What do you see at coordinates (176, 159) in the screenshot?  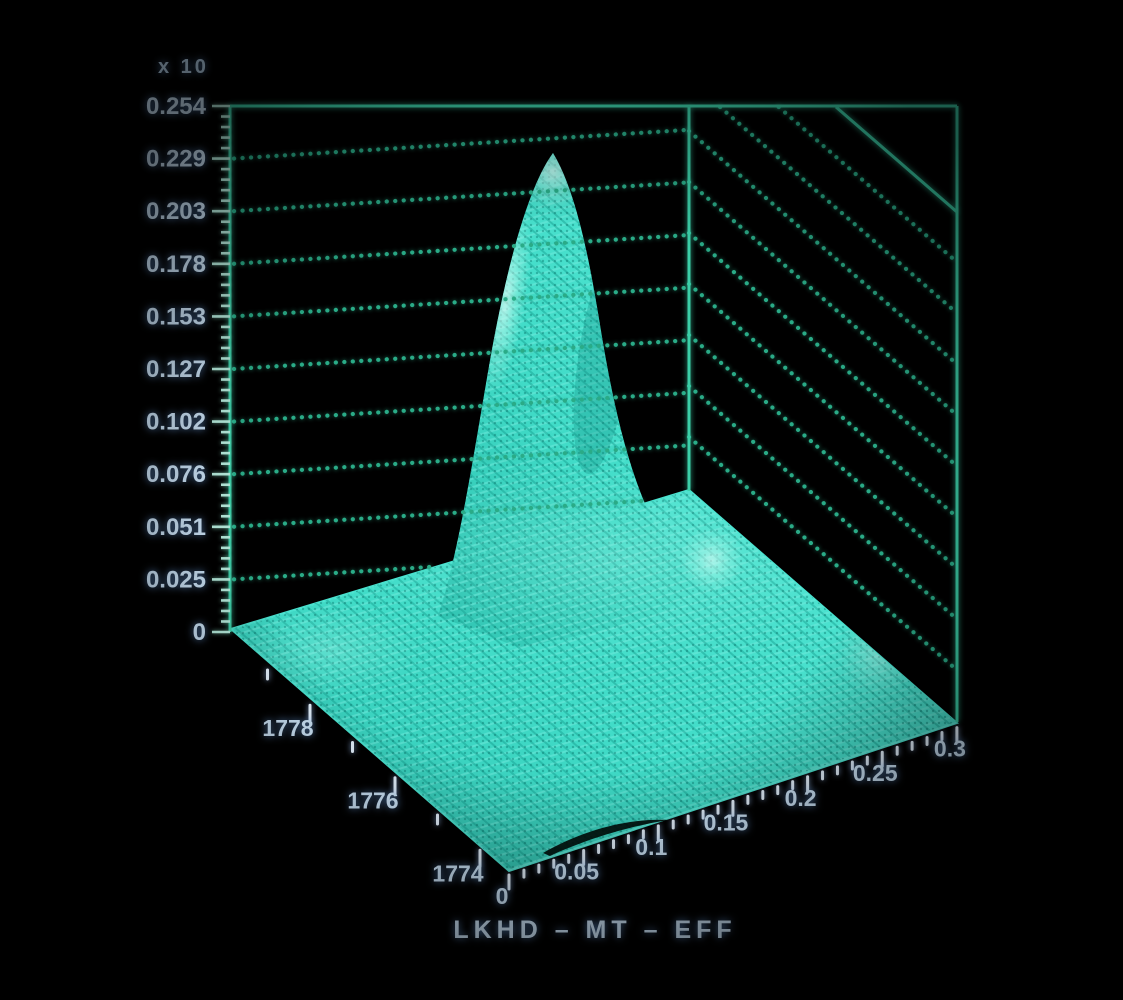 I see `z-tick-label: 0.229` at bounding box center [176, 159].